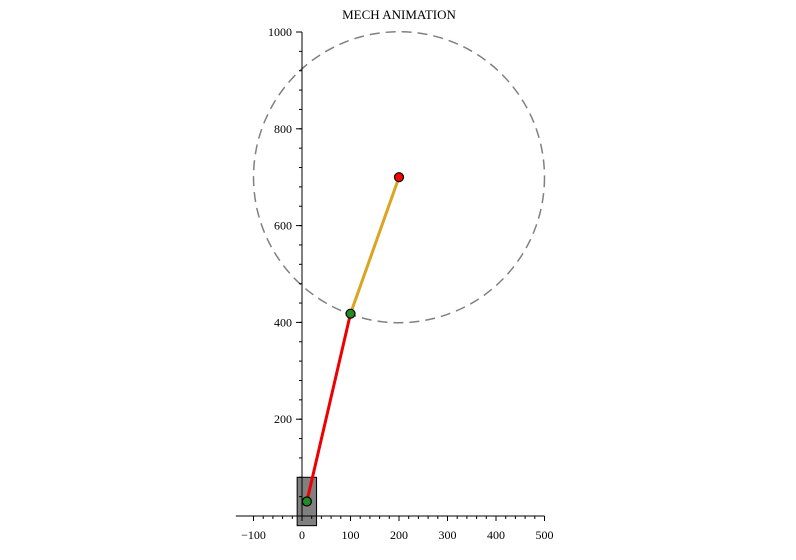 The width and height of the screenshot is (796, 560). I want to click on x-tick-label: 0, so click(302, 535).